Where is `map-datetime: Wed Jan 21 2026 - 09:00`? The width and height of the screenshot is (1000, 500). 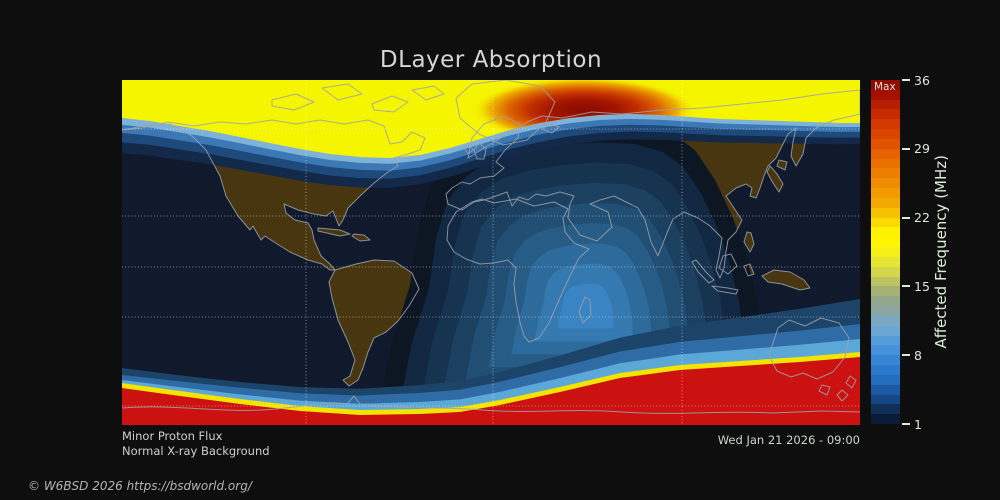
map-datetime: Wed Jan 21 2026 - 09:00 is located at coordinates (788, 440).